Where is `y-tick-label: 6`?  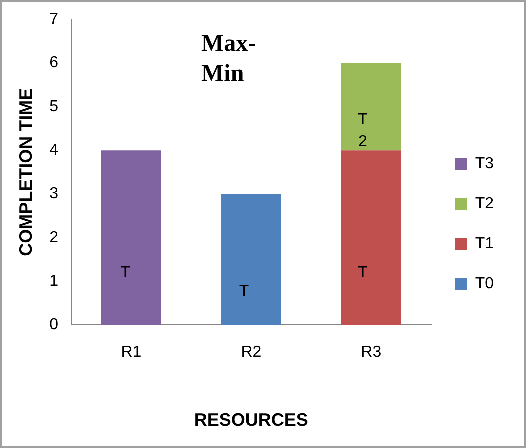
y-tick-label: 6 is located at coordinates (54, 63).